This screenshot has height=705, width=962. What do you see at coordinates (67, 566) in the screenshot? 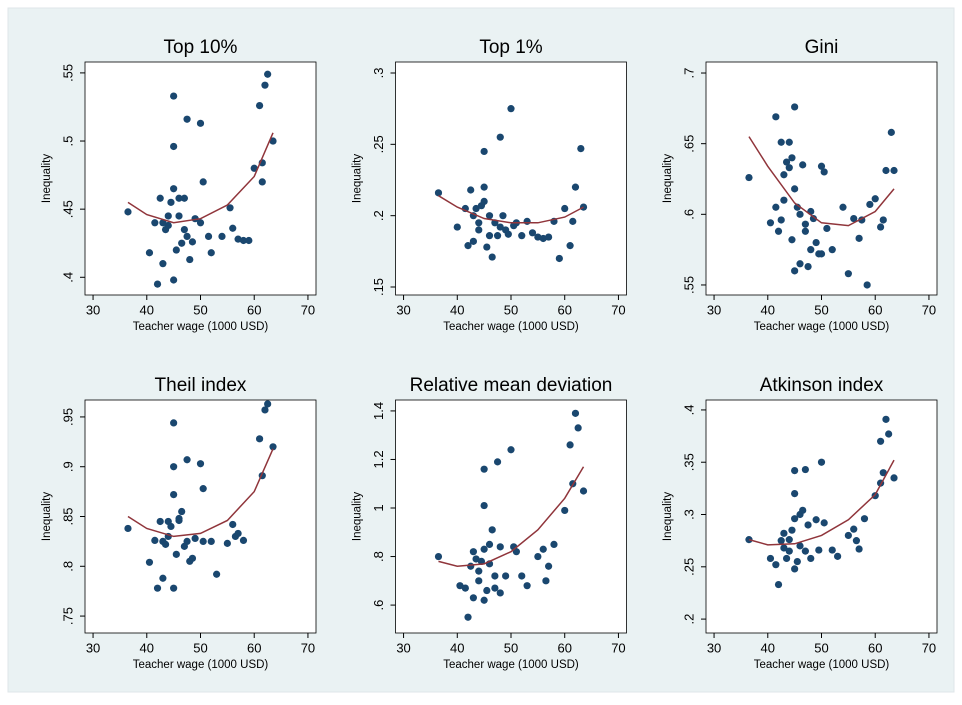
I see `y-tick-label: .8` at bounding box center [67, 566].